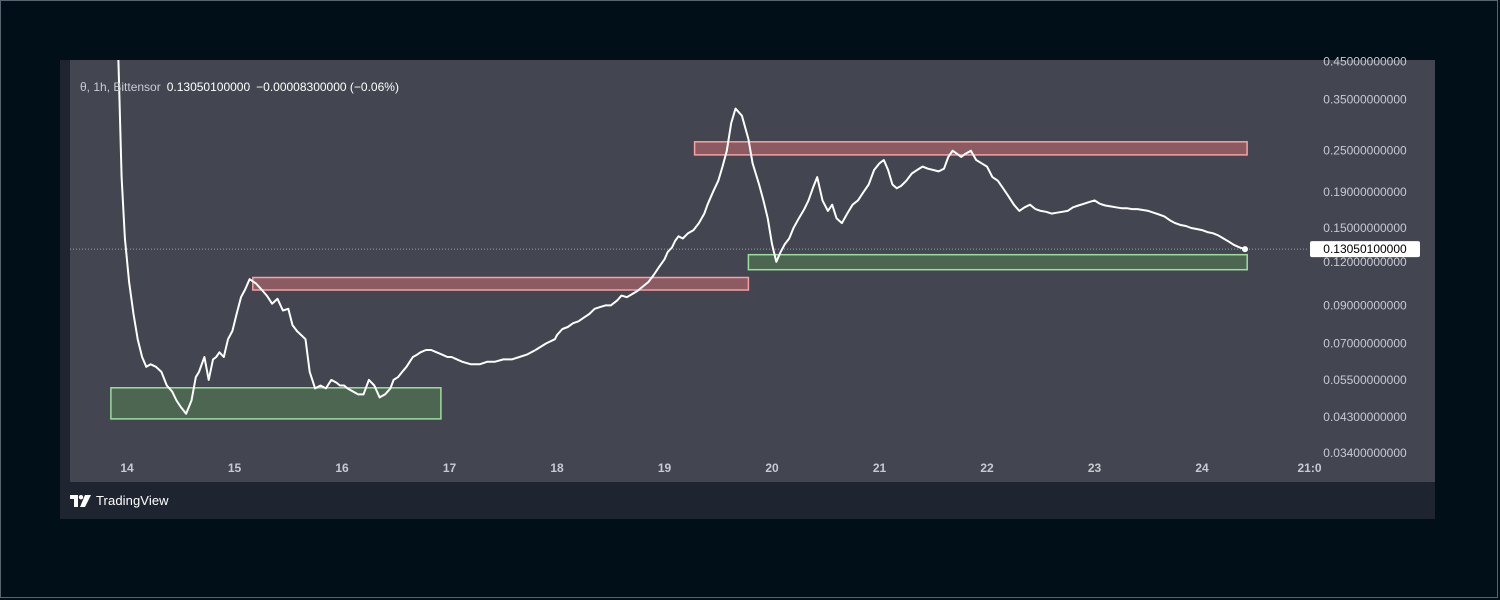  I want to click on x-tick-label: 22, so click(987, 468).